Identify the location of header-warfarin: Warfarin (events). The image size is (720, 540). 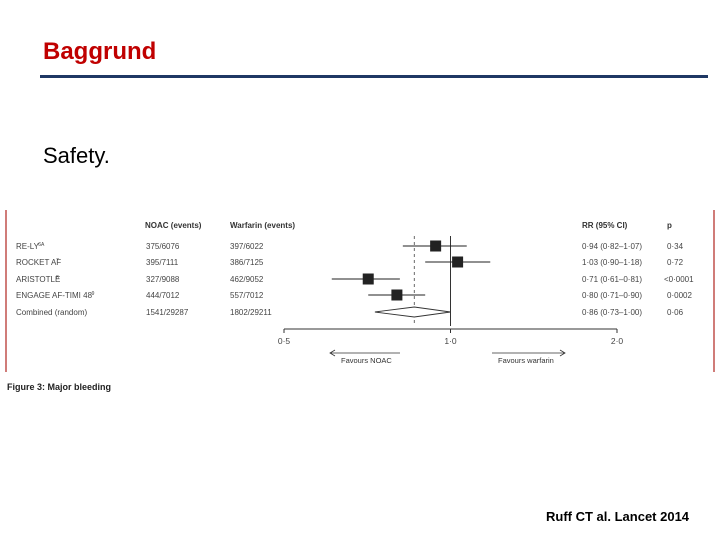
(262, 225).